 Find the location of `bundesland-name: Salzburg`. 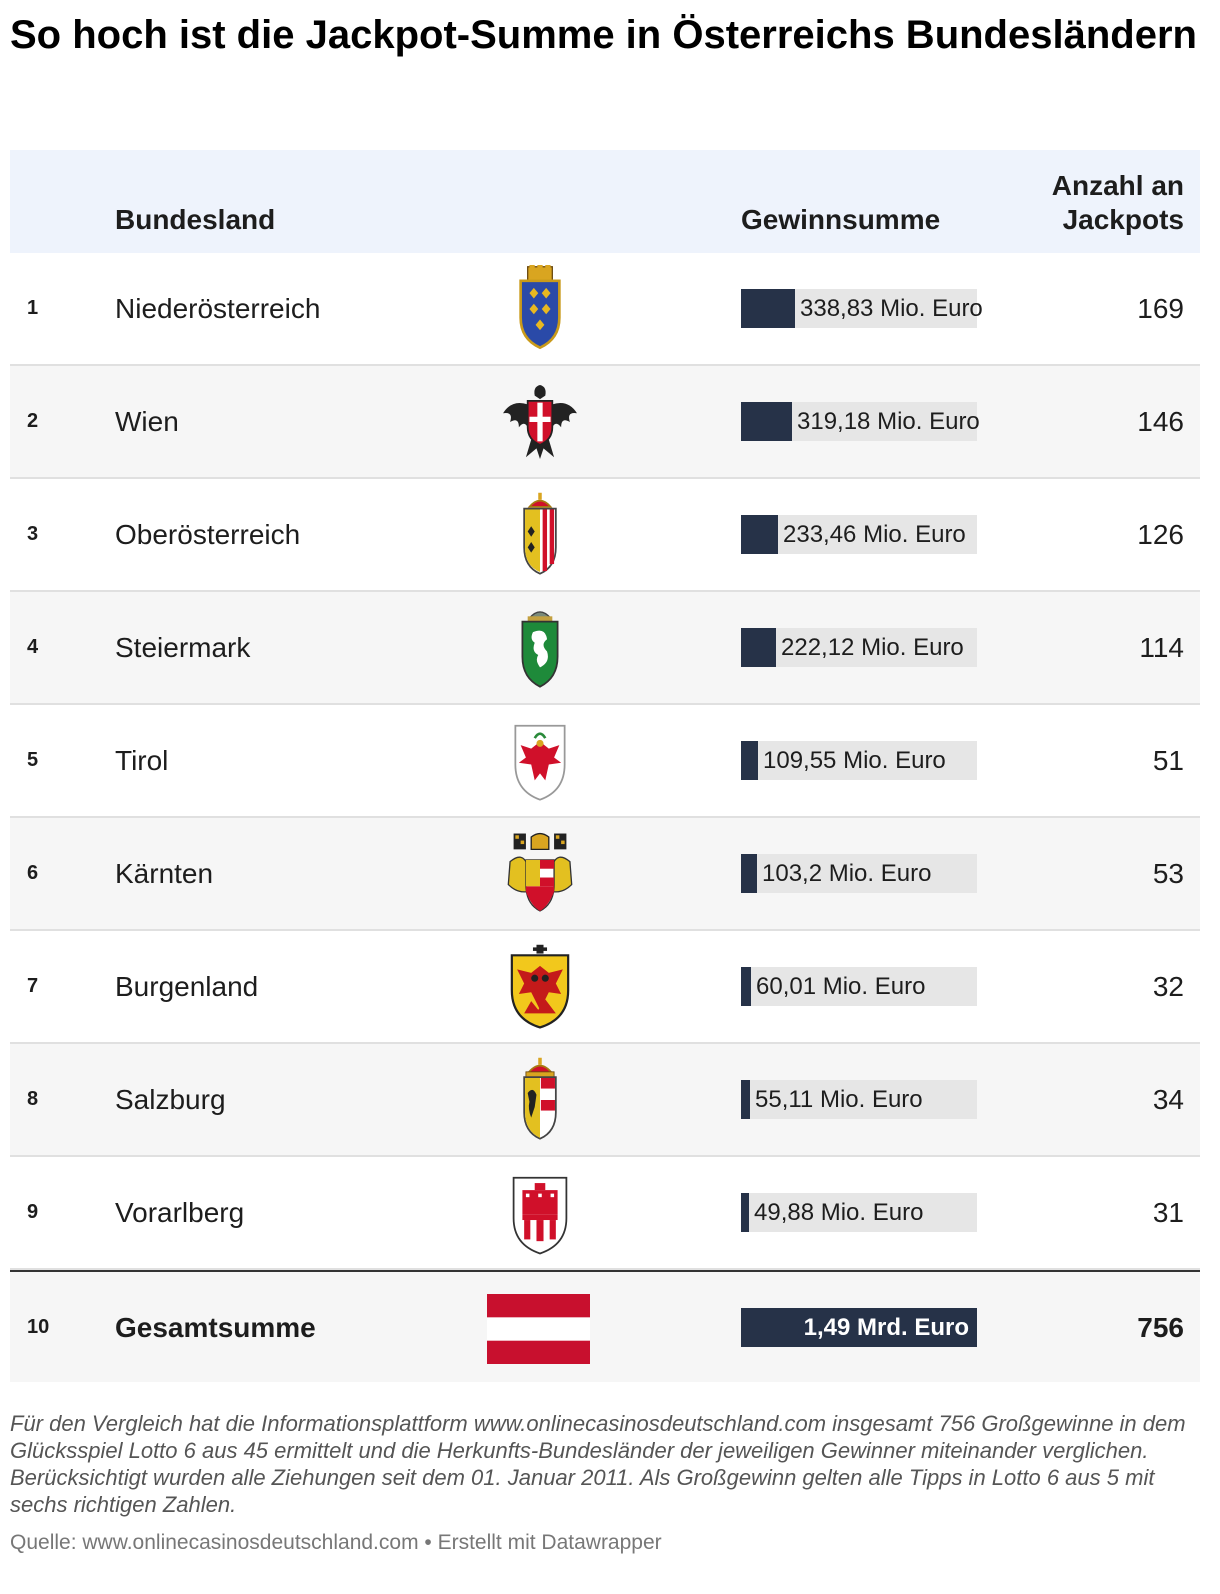

bundesland-name: Salzburg is located at coordinates (170, 1099).